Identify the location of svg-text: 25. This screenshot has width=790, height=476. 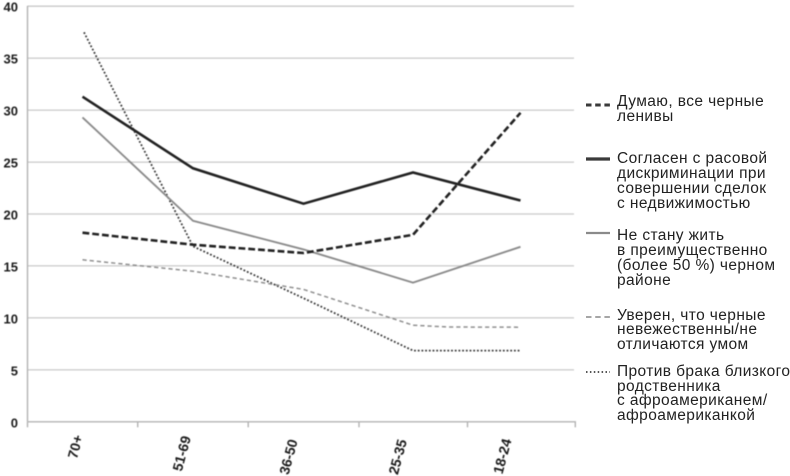
(11, 163).